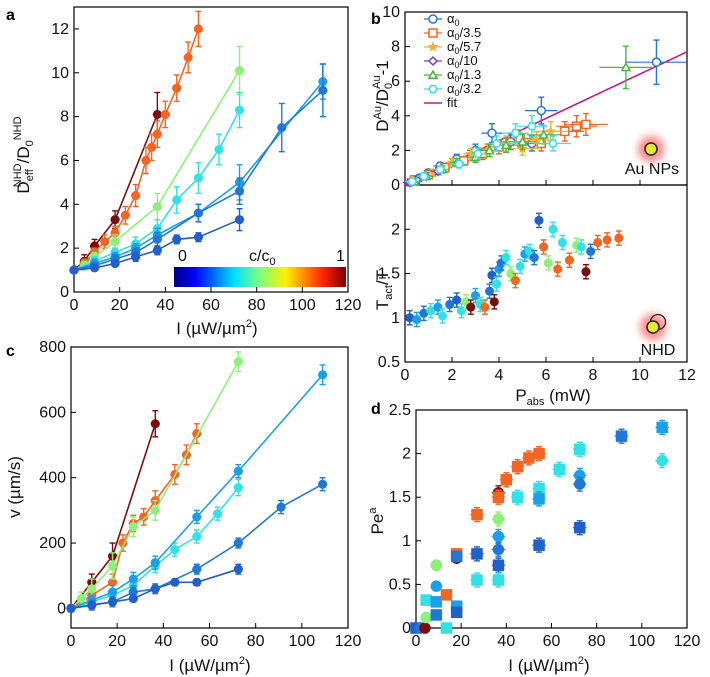 This screenshot has height=677, width=710. Describe the element at coordinates (52, 478) in the screenshot. I see `panel-c-ytick-label: 400` at that location.